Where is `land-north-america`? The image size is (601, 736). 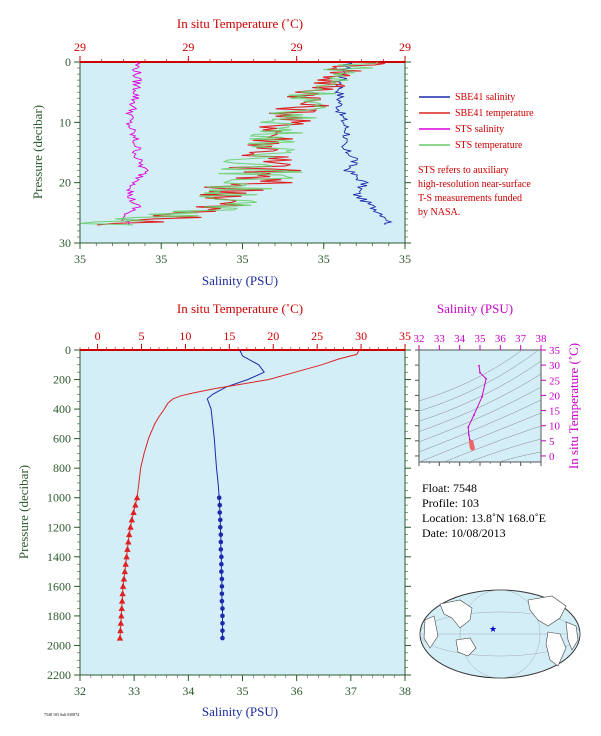 land-north-america is located at coordinates (547, 611).